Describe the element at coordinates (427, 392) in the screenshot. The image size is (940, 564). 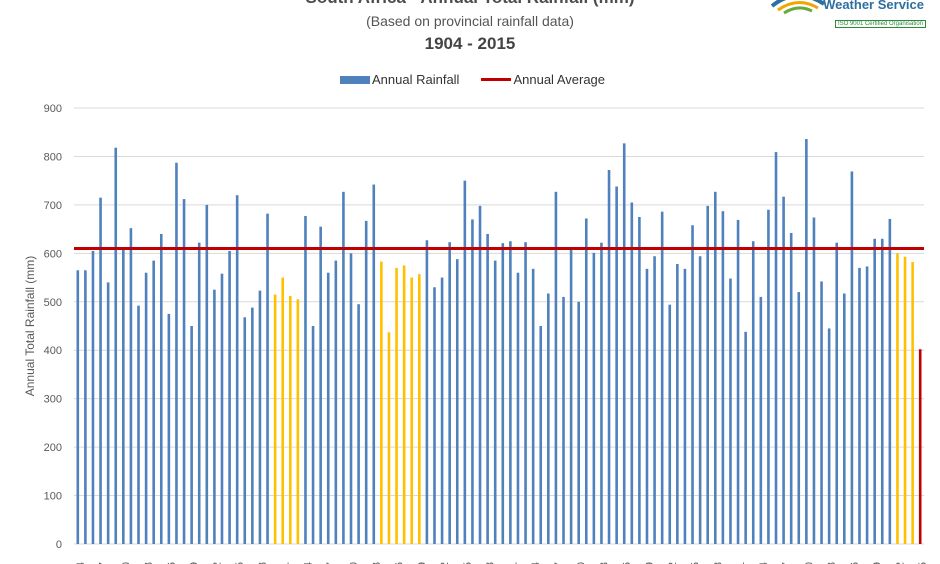
I see `bar-1950` at that location.